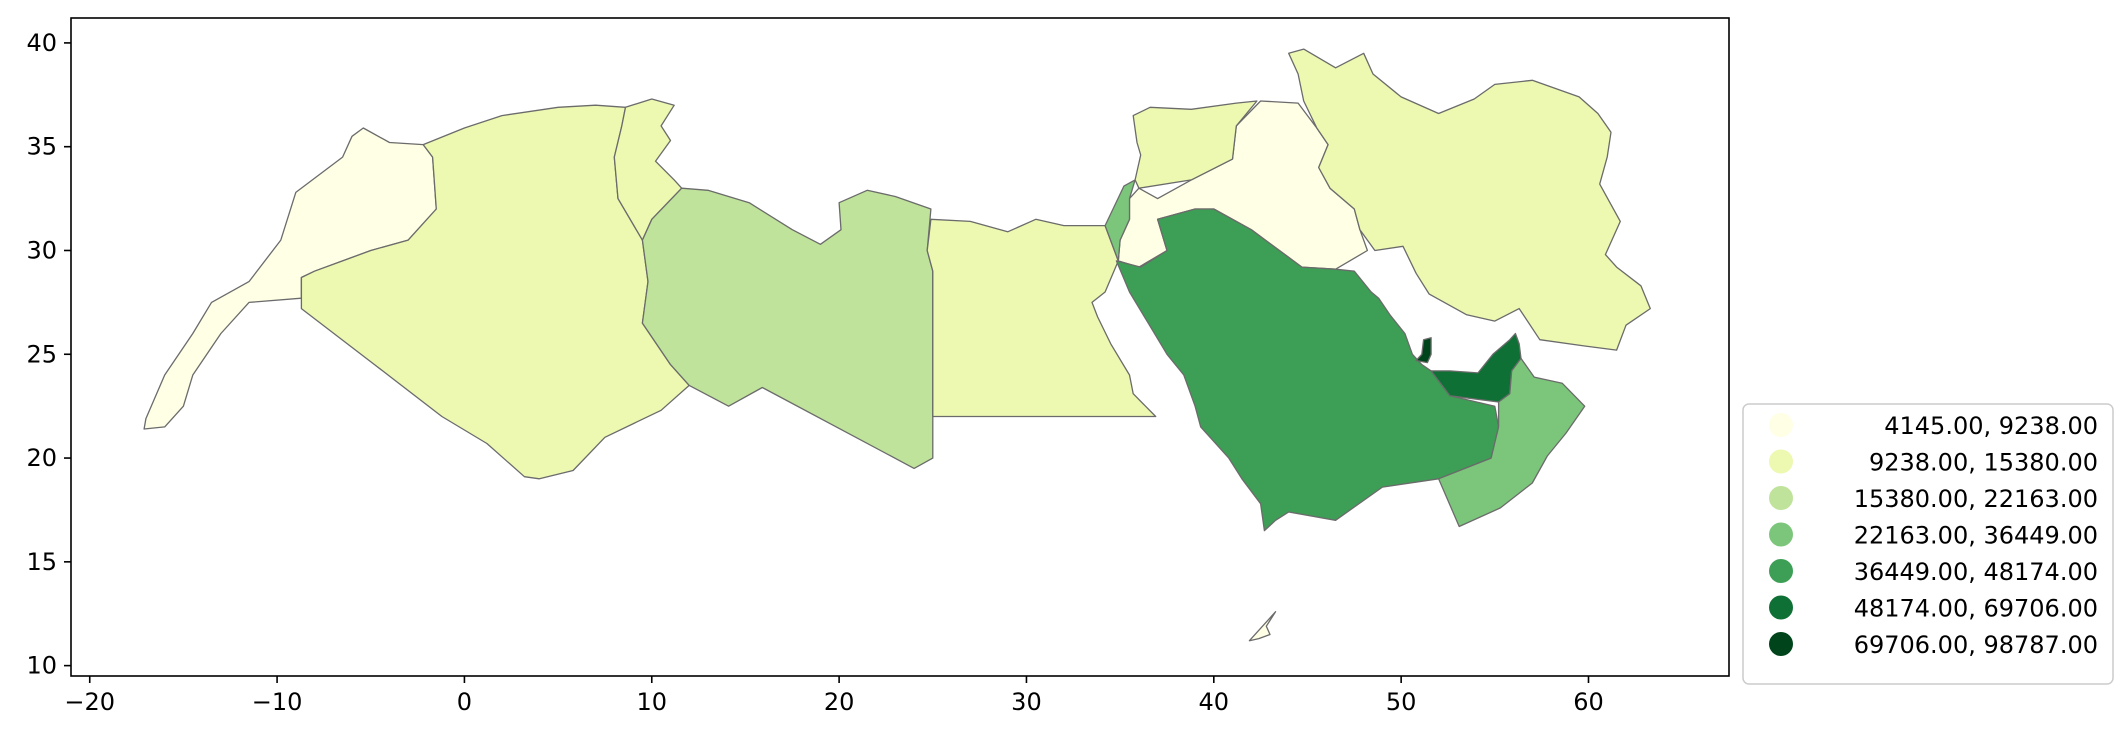 This screenshot has height=740, width=2128. Describe the element at coordinates (1983, 463) in the screenshot. I see `legend-label-1: 9238.00, 15380.00` at that location.